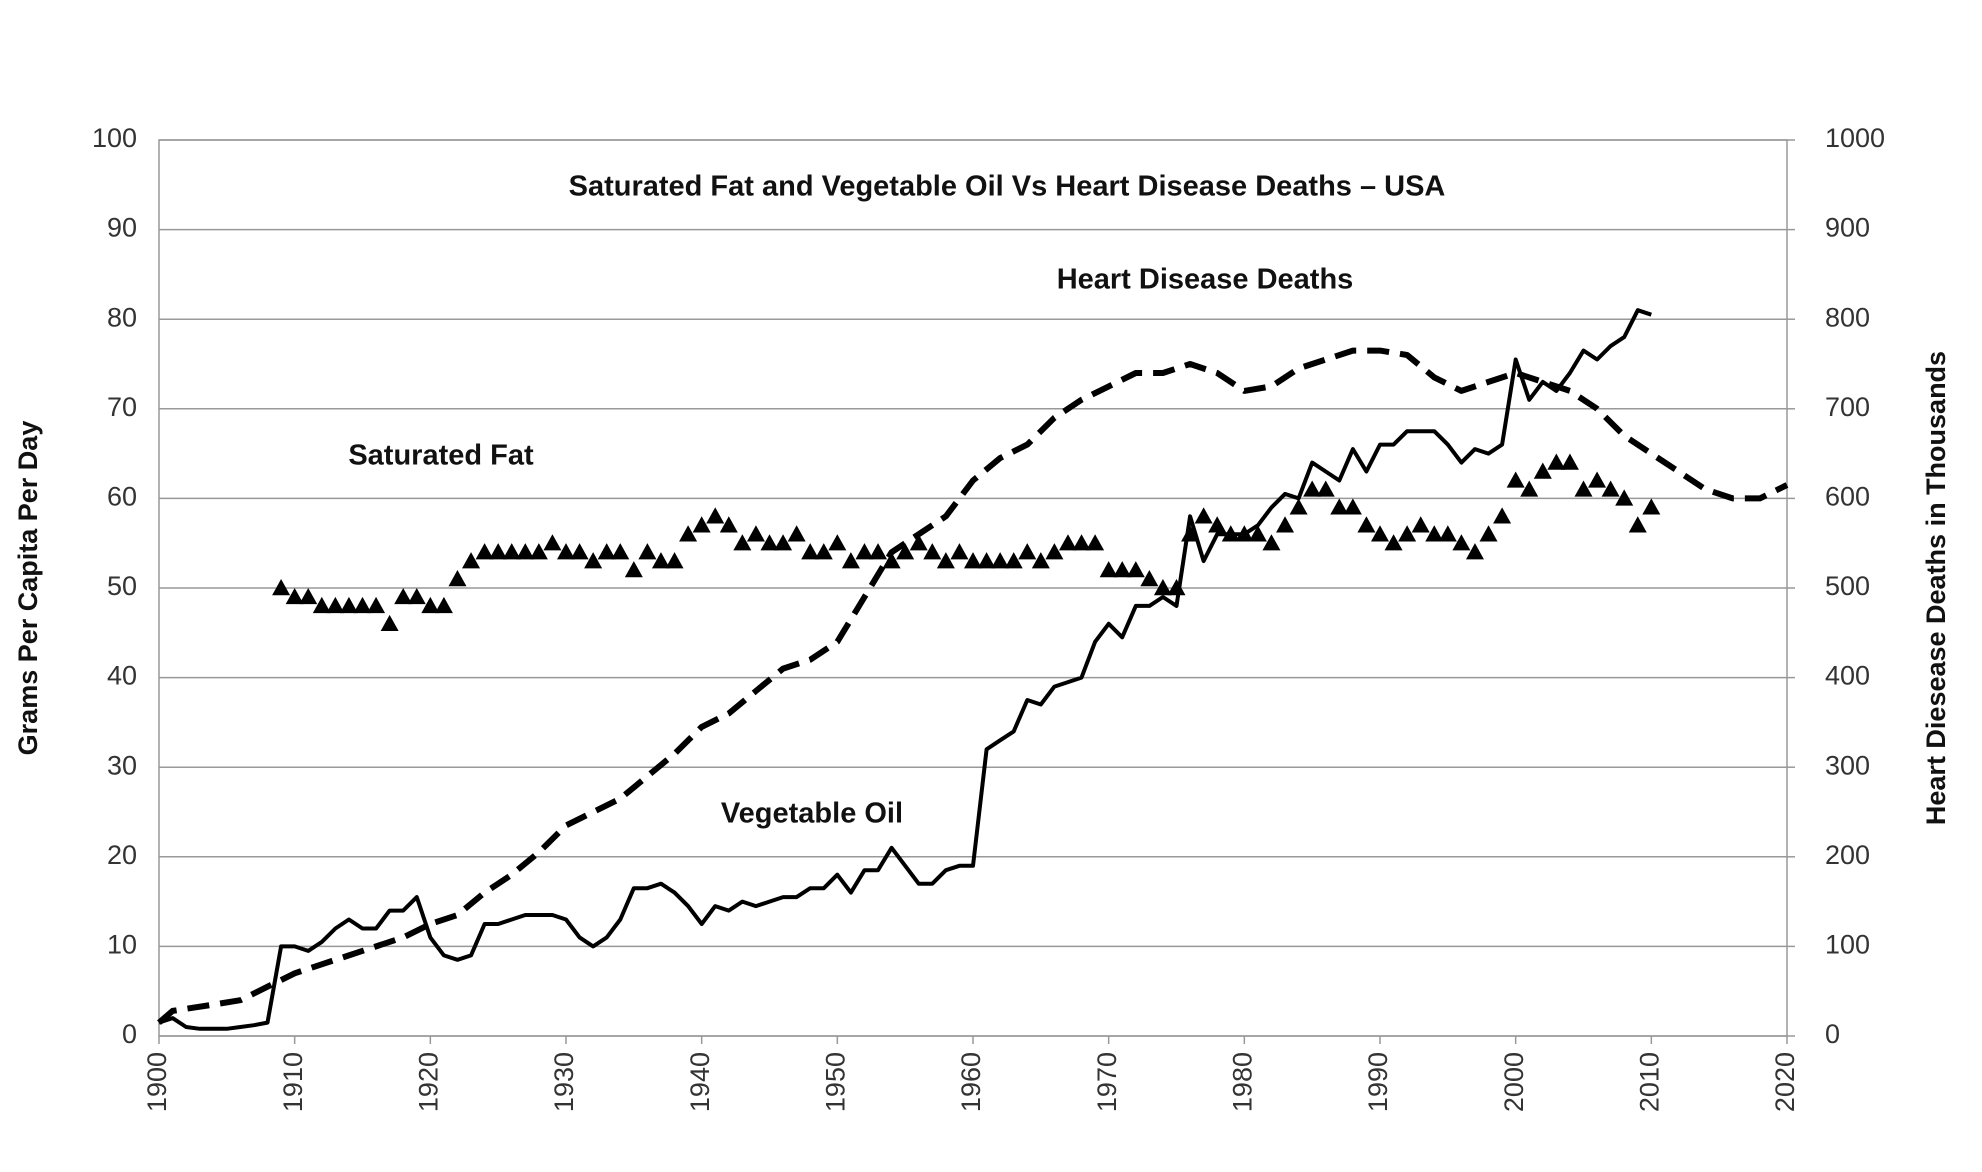 This screenshot has width=1982, height=1172. Describe the element at coordinates (1847, 407) in the screenshot. I see `y2-tick-label: 700` at that location.